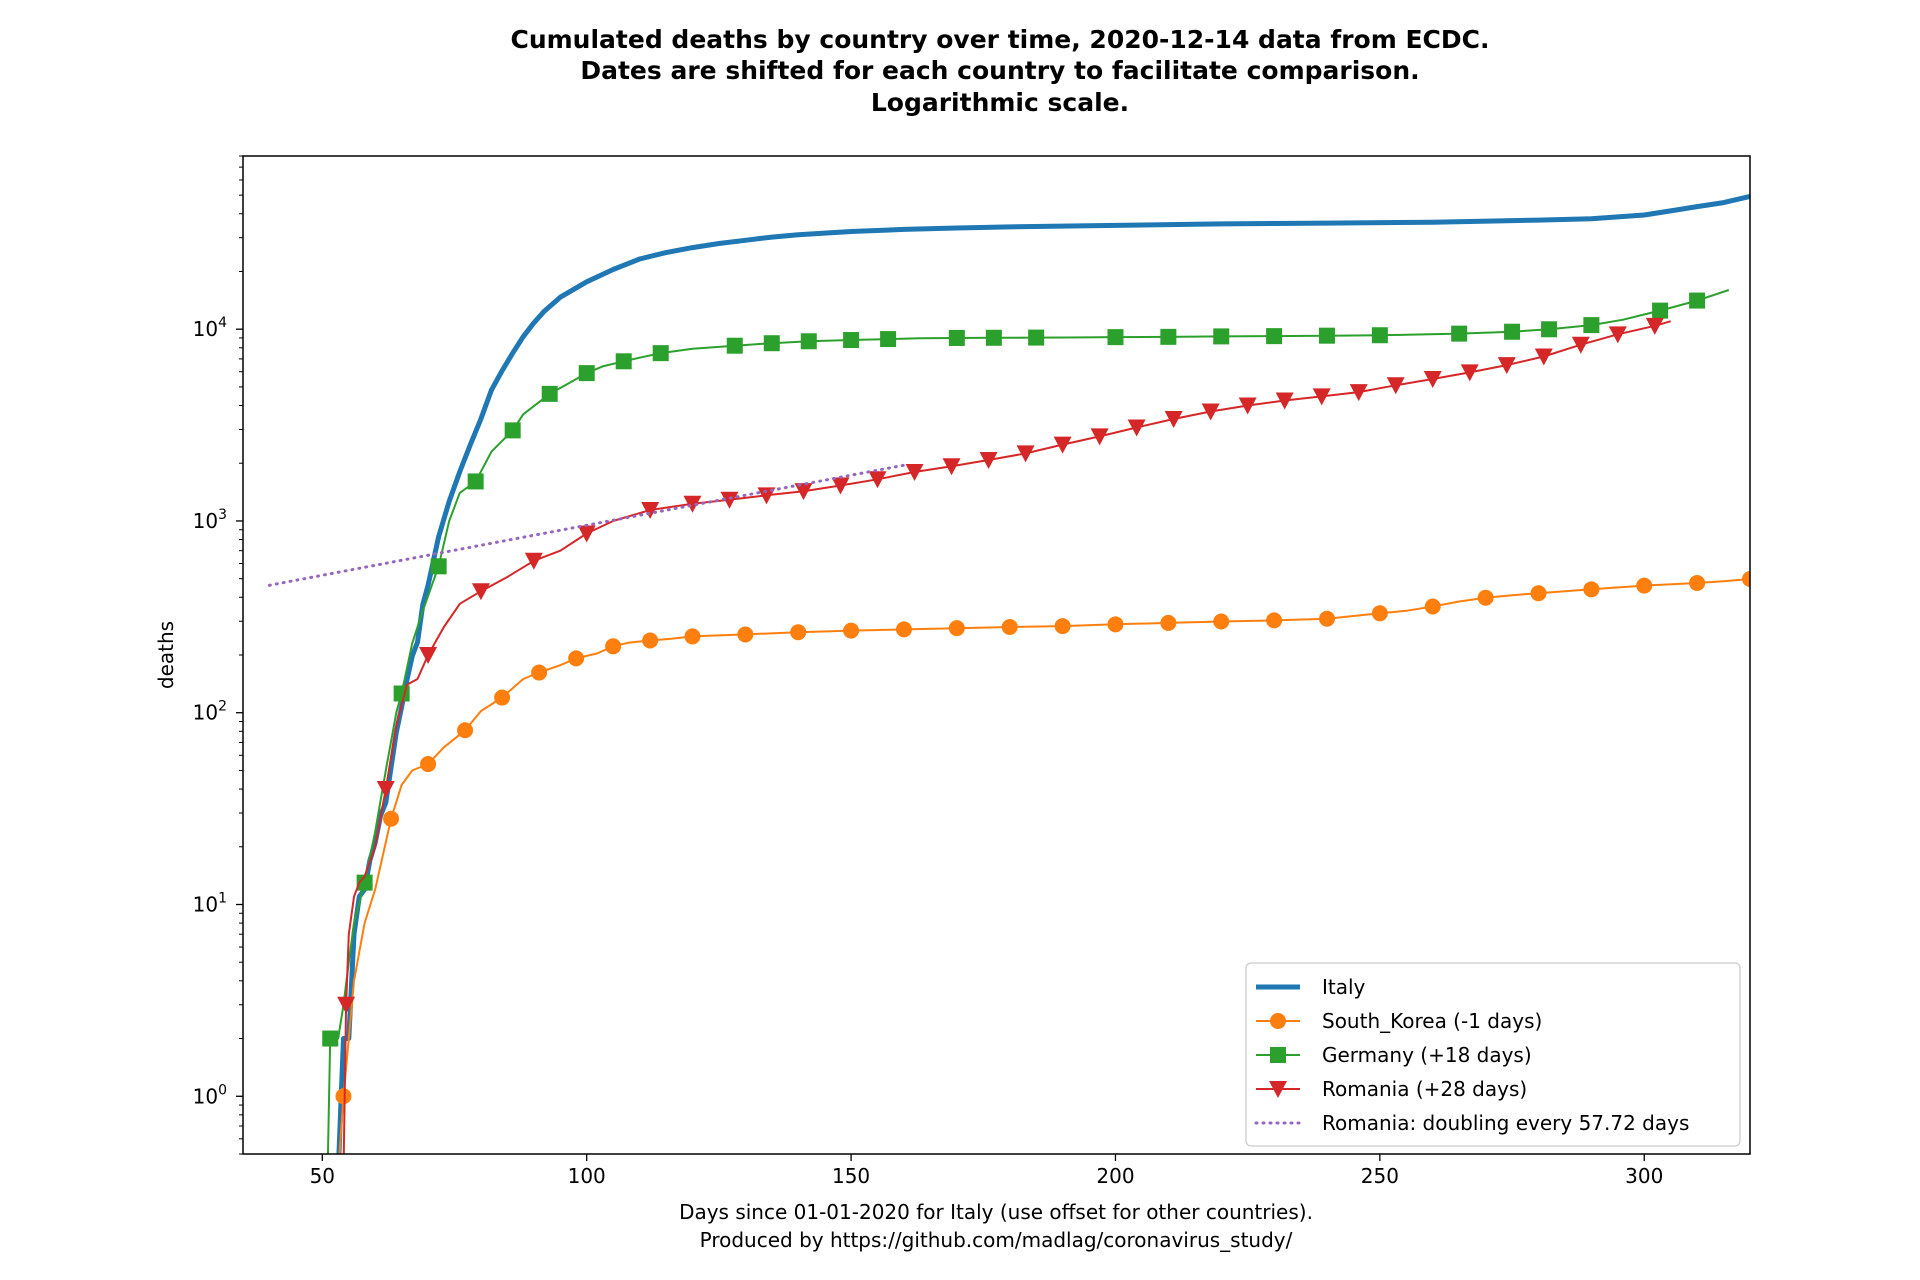  I want to click on y-tick-label: 10⁴, so click(210, 328).